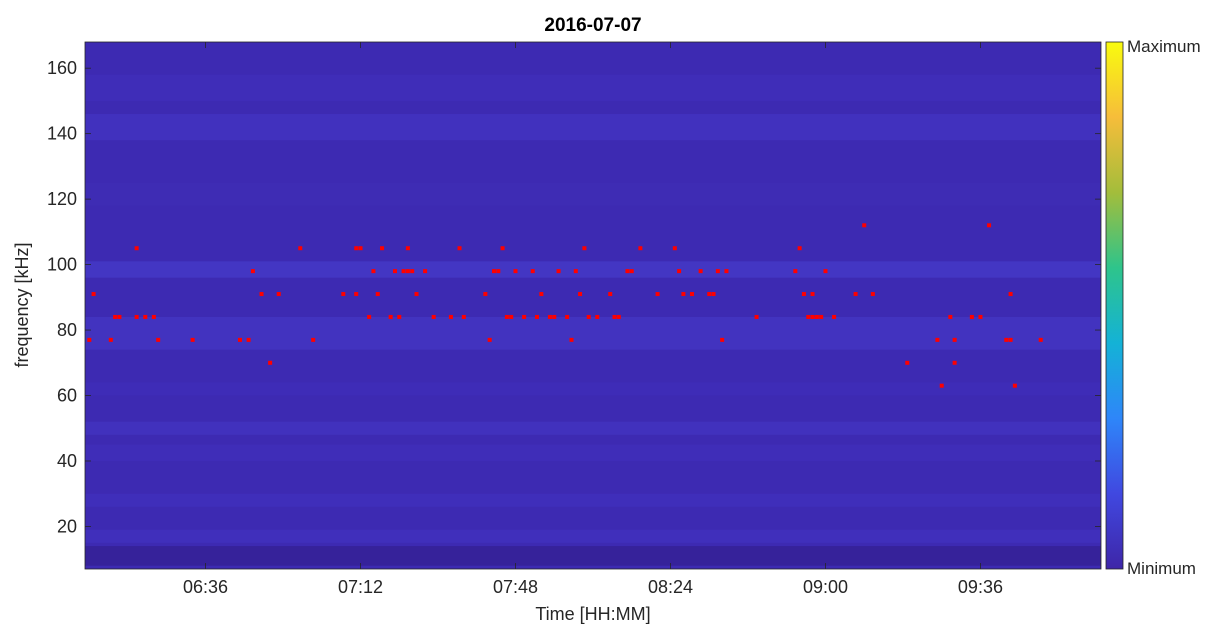  I want to click on y-tick-label: 40, so click(67, 461).